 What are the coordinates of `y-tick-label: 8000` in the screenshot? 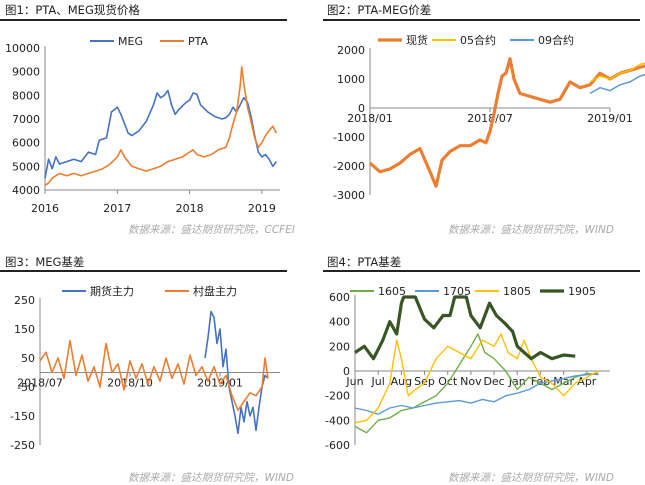 It's located at (26, 95).